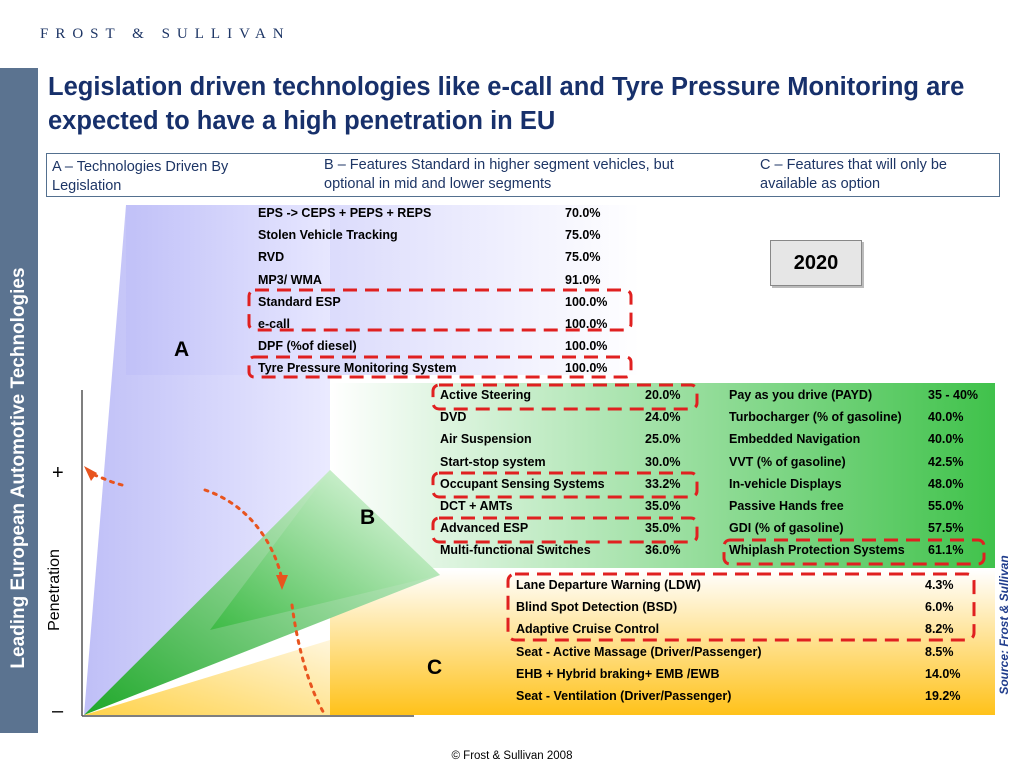  I want to click on technology-name: EPS -> CEPS + PEPS + REPS, so click(345, 213).